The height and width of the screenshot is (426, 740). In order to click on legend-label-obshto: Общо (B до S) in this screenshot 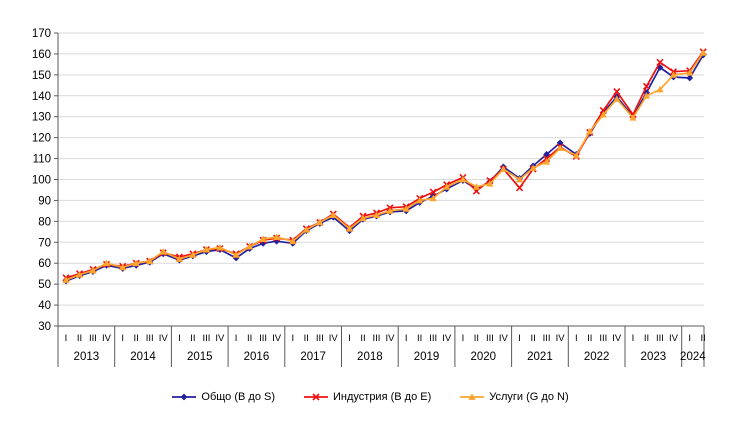, I will do `click(238, 397)`.